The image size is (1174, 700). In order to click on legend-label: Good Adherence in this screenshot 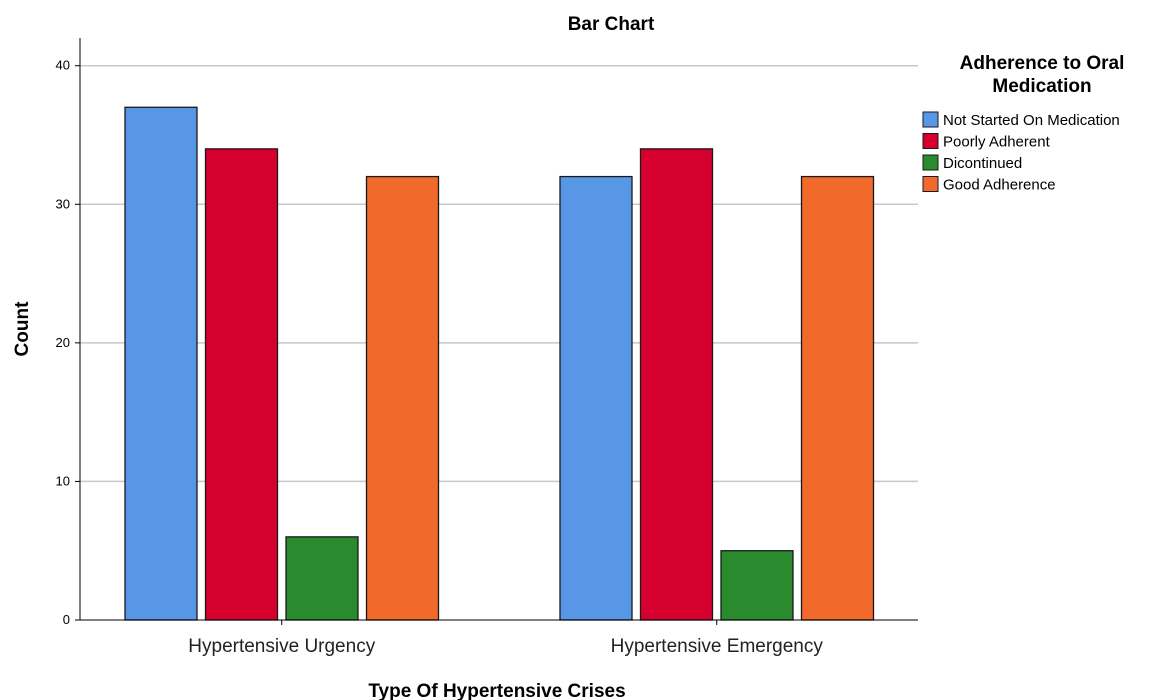, I will do `click(999, 185)`.